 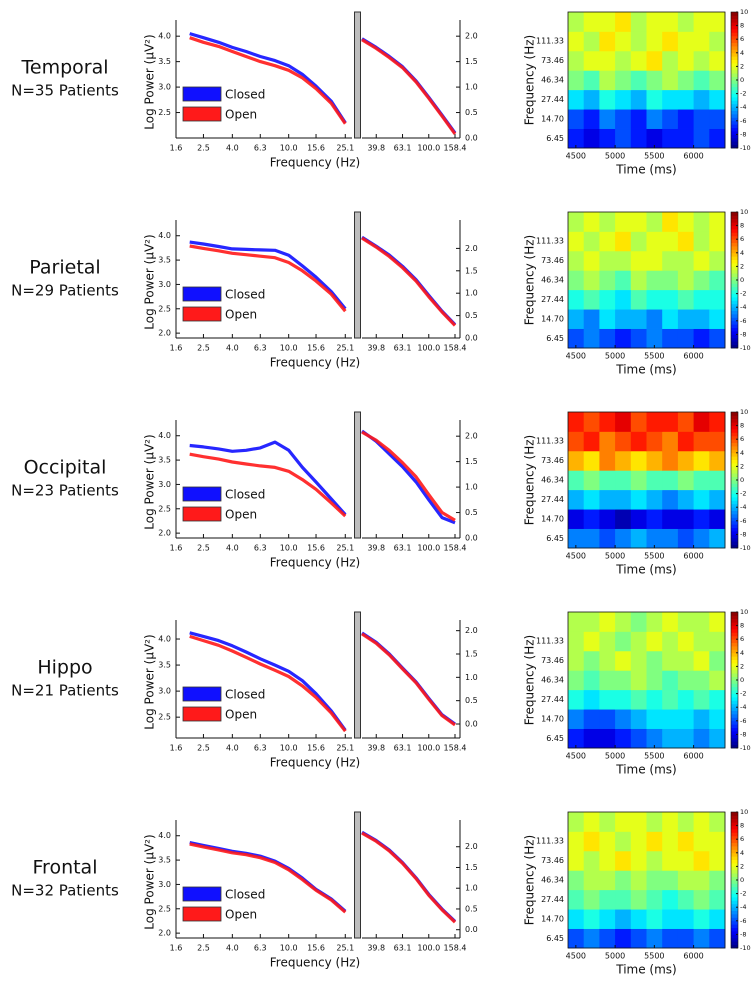 What do you see at coordinates (164, 884) in the screenshot?
I see `y-tick-label: 3.0` at bounding box center [164, 884].